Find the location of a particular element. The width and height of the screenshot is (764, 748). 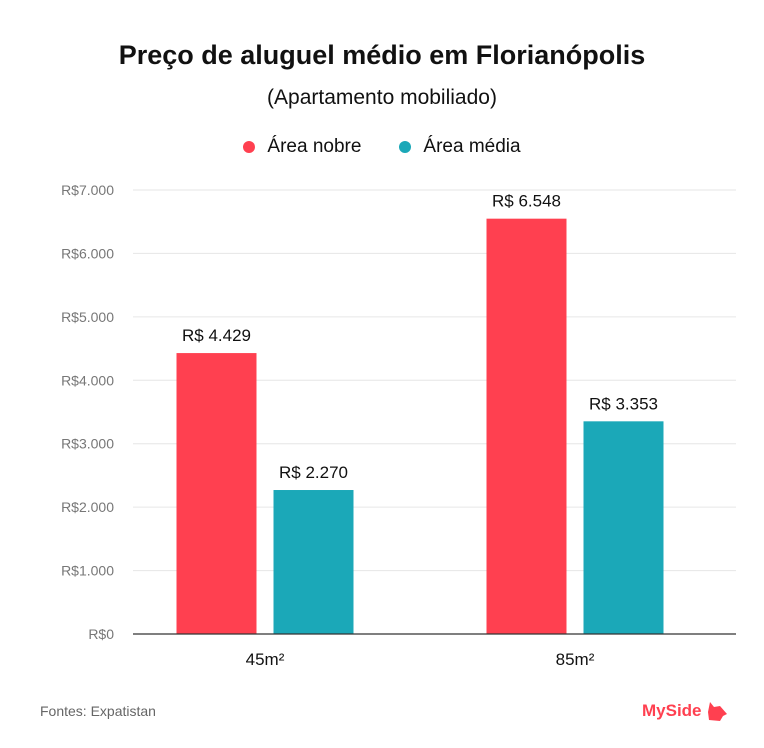

y-tick-label: R$6.000 is located at coordinates (87, 253).